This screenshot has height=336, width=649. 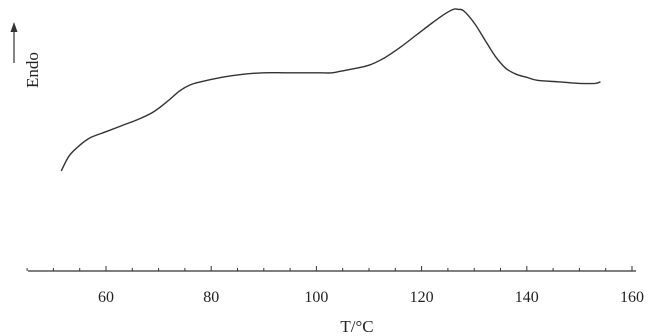 I want to click on x-ticks: 60 80 100 120 140 160, so click(x=335, y=286).